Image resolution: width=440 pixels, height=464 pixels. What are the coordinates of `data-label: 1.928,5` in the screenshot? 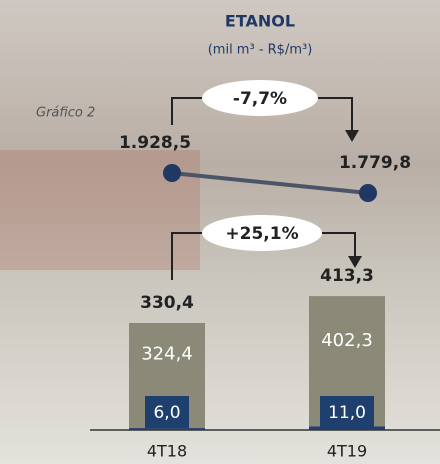 It's located at (155, 143).